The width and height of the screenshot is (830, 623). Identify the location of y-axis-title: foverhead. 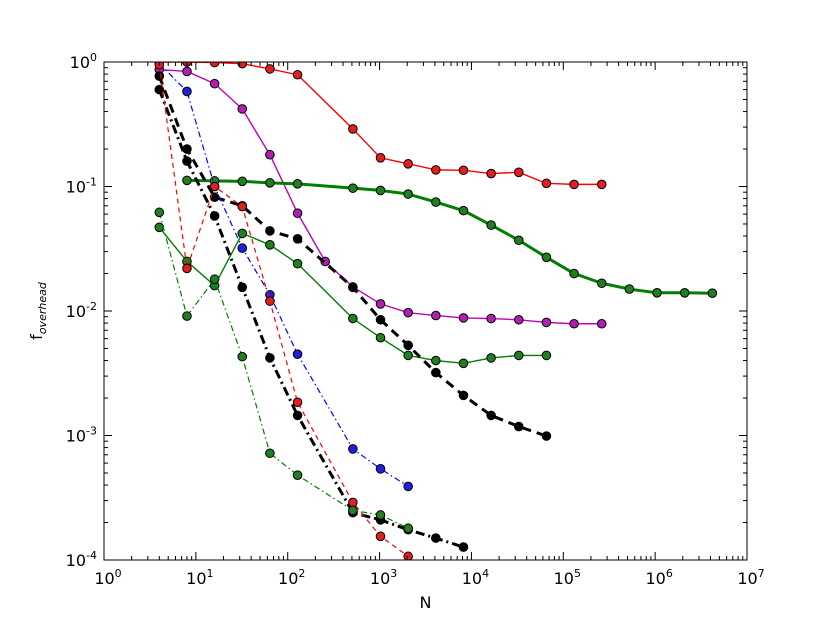
(38, 310).